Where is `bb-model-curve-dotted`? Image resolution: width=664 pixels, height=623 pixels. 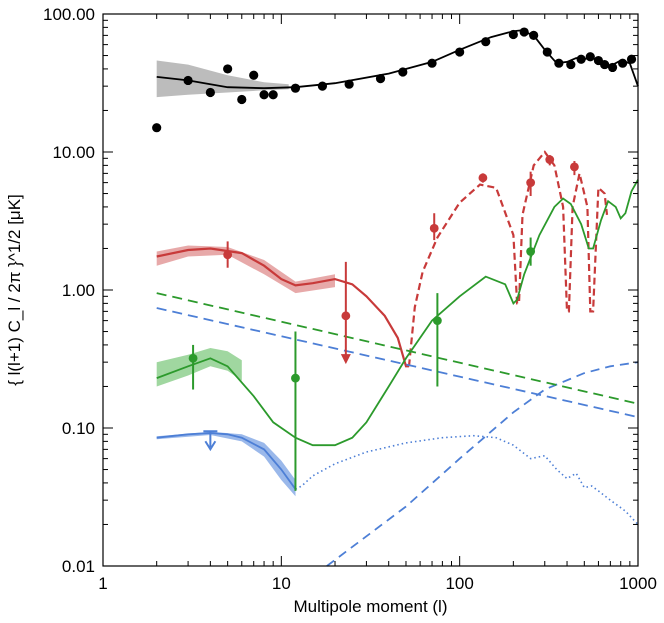
bb-model-curve-dotted is located at coordinates (467, 480).